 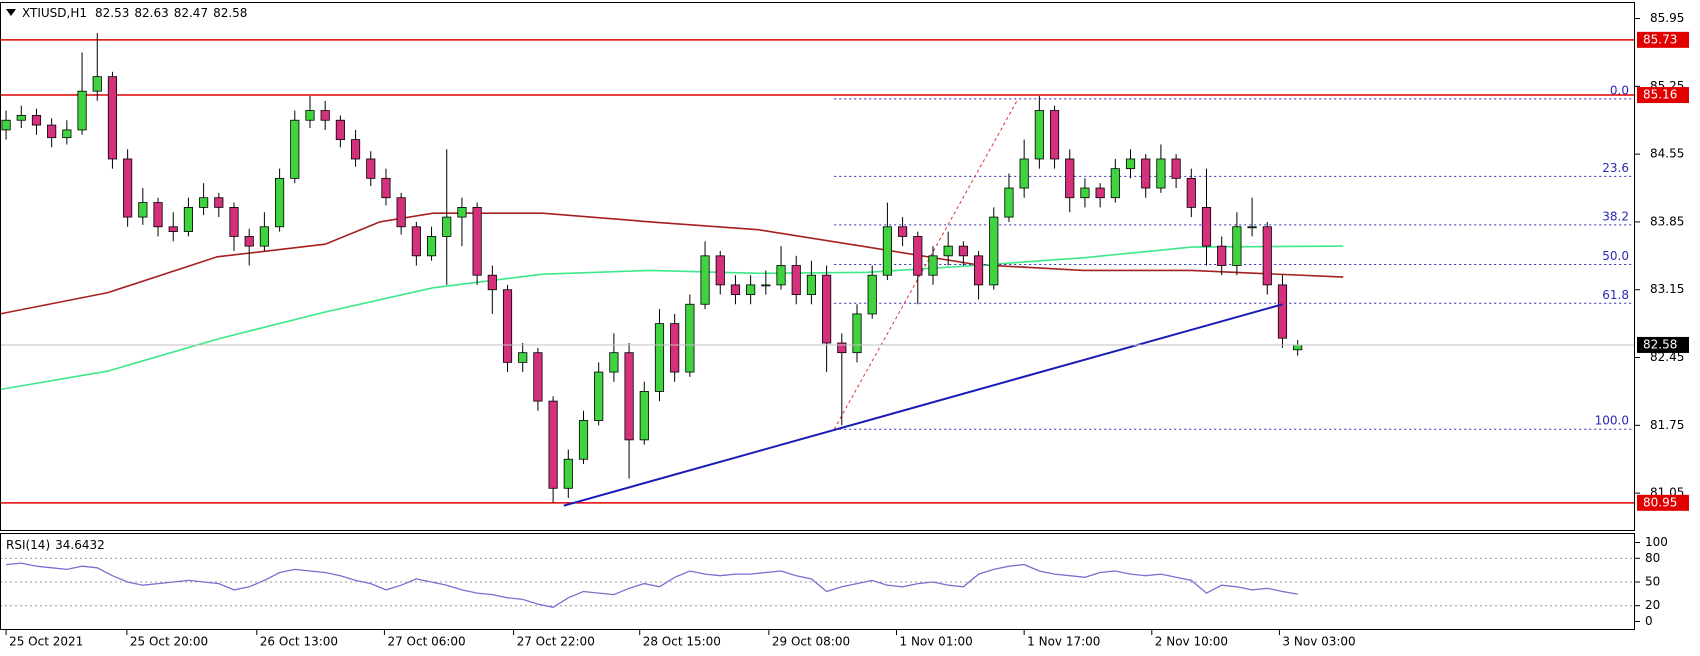 What do you see at coordinates (1660, 502) in the screenshot?
I see `level-label: 80.95` at bounding box center [1660, 502].